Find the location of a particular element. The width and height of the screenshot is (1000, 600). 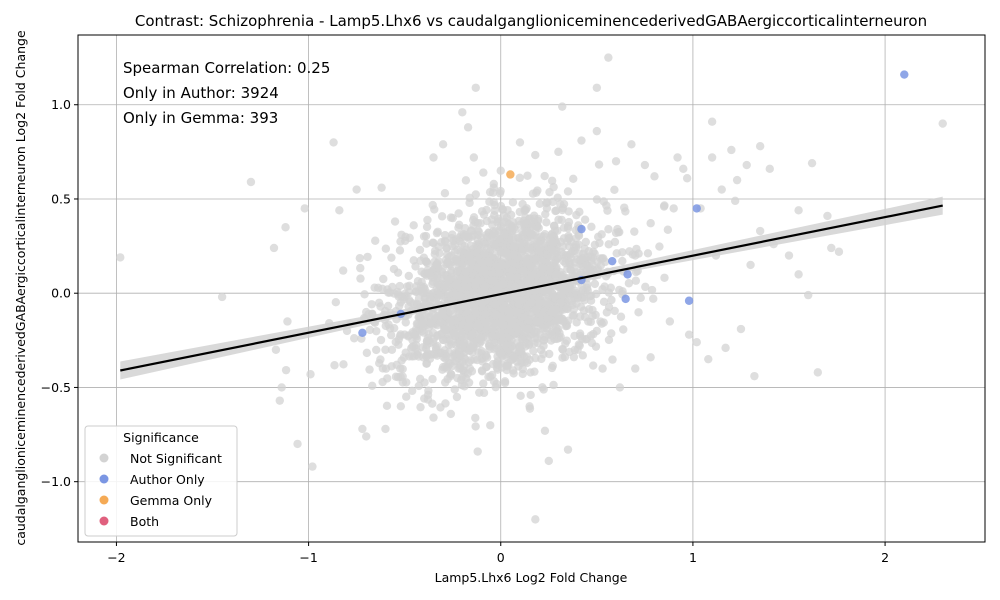

point-author-only is located at coordinates (696, 208).